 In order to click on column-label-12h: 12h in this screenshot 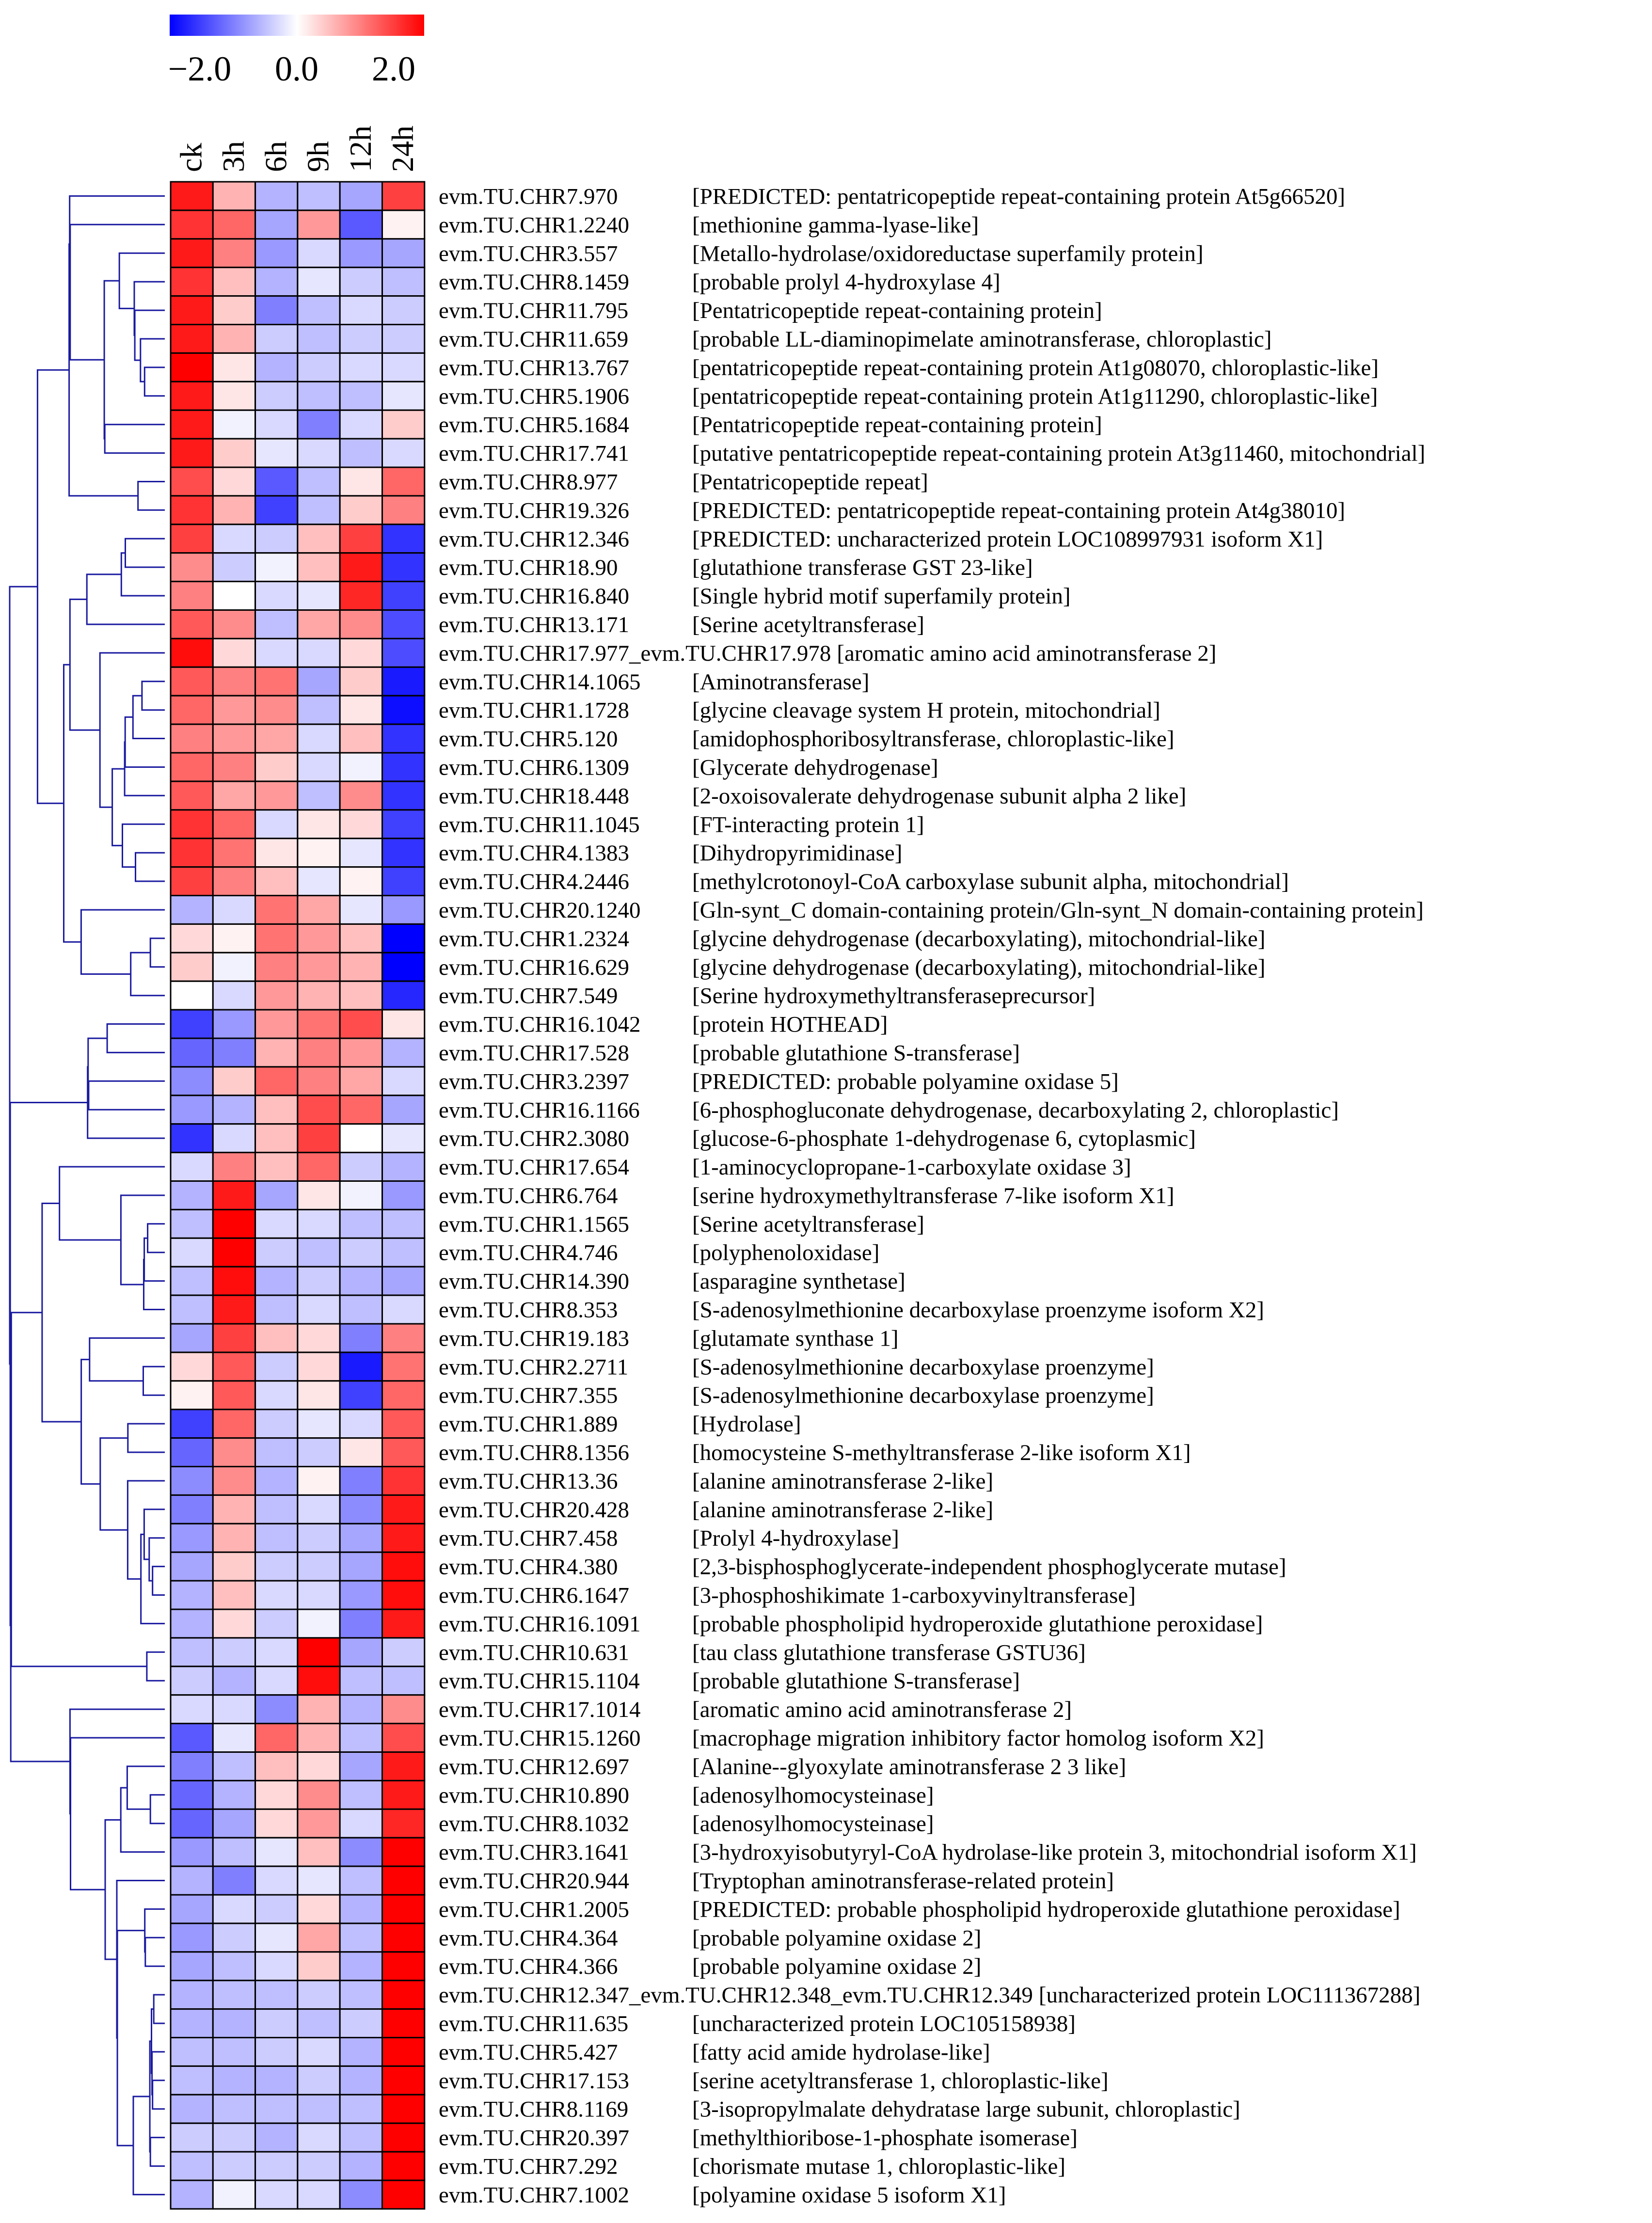, I will do `click(361, 149)`.